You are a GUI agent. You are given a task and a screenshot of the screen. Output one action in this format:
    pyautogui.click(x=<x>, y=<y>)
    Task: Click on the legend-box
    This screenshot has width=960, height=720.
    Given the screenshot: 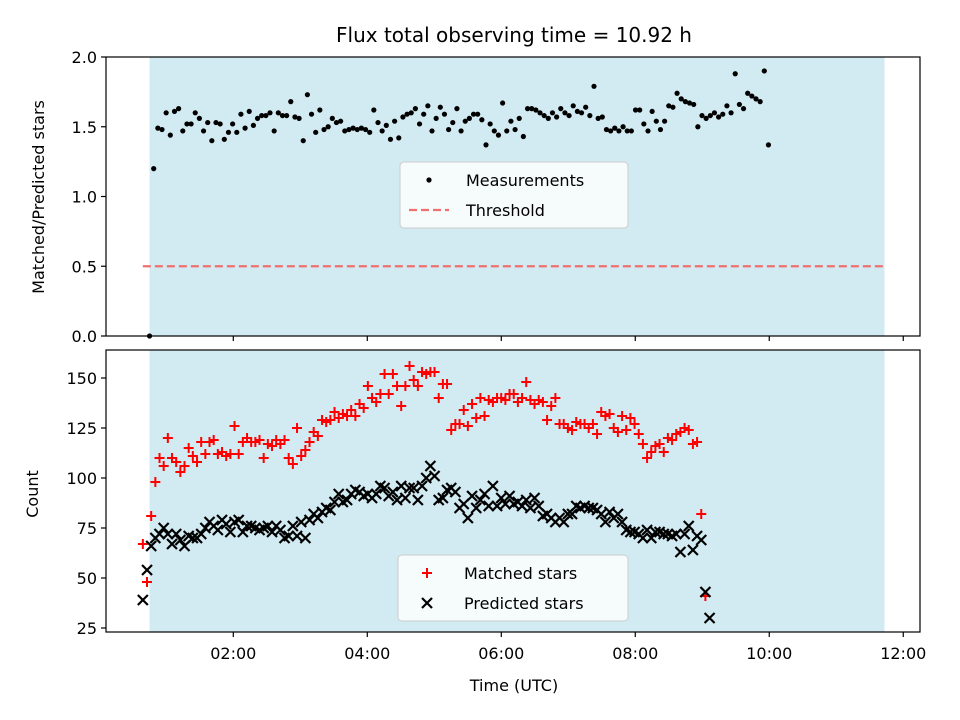 What is the action you would take?
    pyautogui.click(x=513, y=588)
    